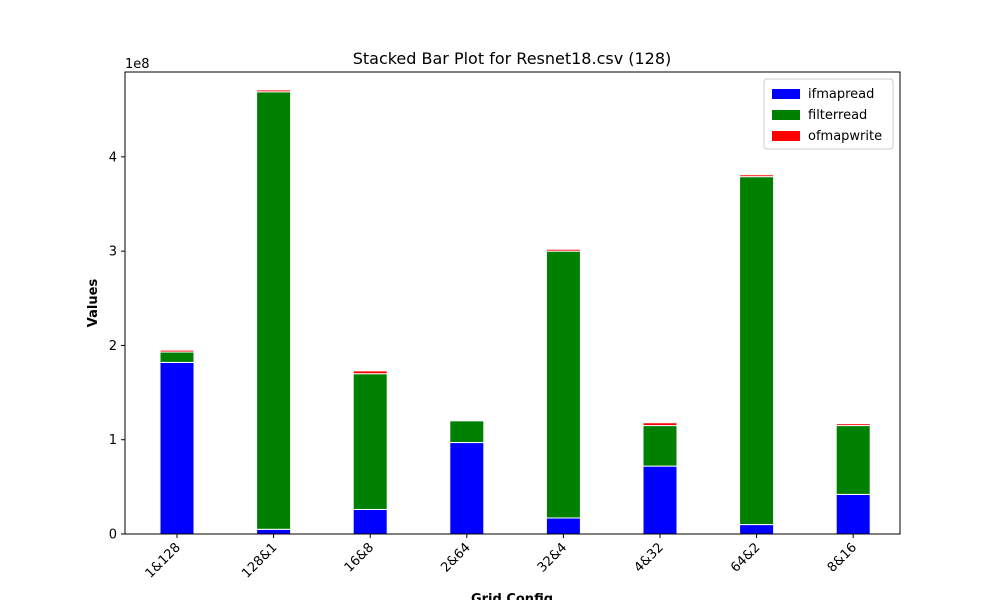  Describe the element at coordinates (259, 560) in the screenshot. I see `x-tick-label: 128&1` at that location.